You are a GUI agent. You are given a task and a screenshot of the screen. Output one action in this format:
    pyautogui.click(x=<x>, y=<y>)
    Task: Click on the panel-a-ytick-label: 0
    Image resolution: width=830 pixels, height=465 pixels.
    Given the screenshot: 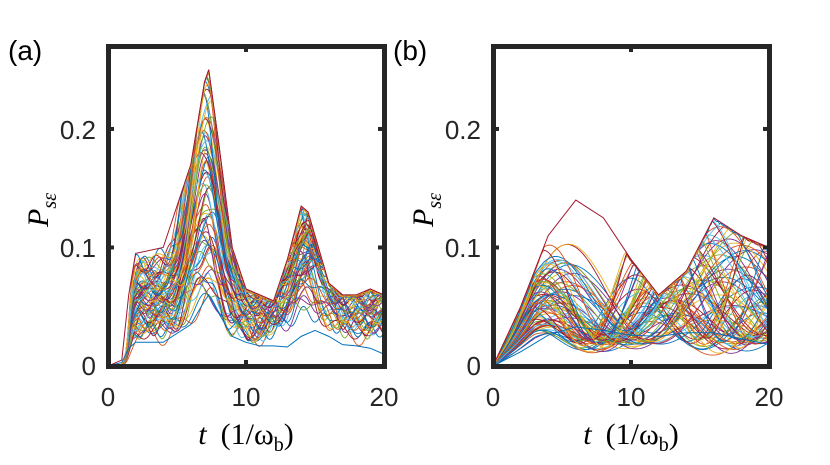 What is the action you would take?
    pyautogui.click(x=89, y=366)
    